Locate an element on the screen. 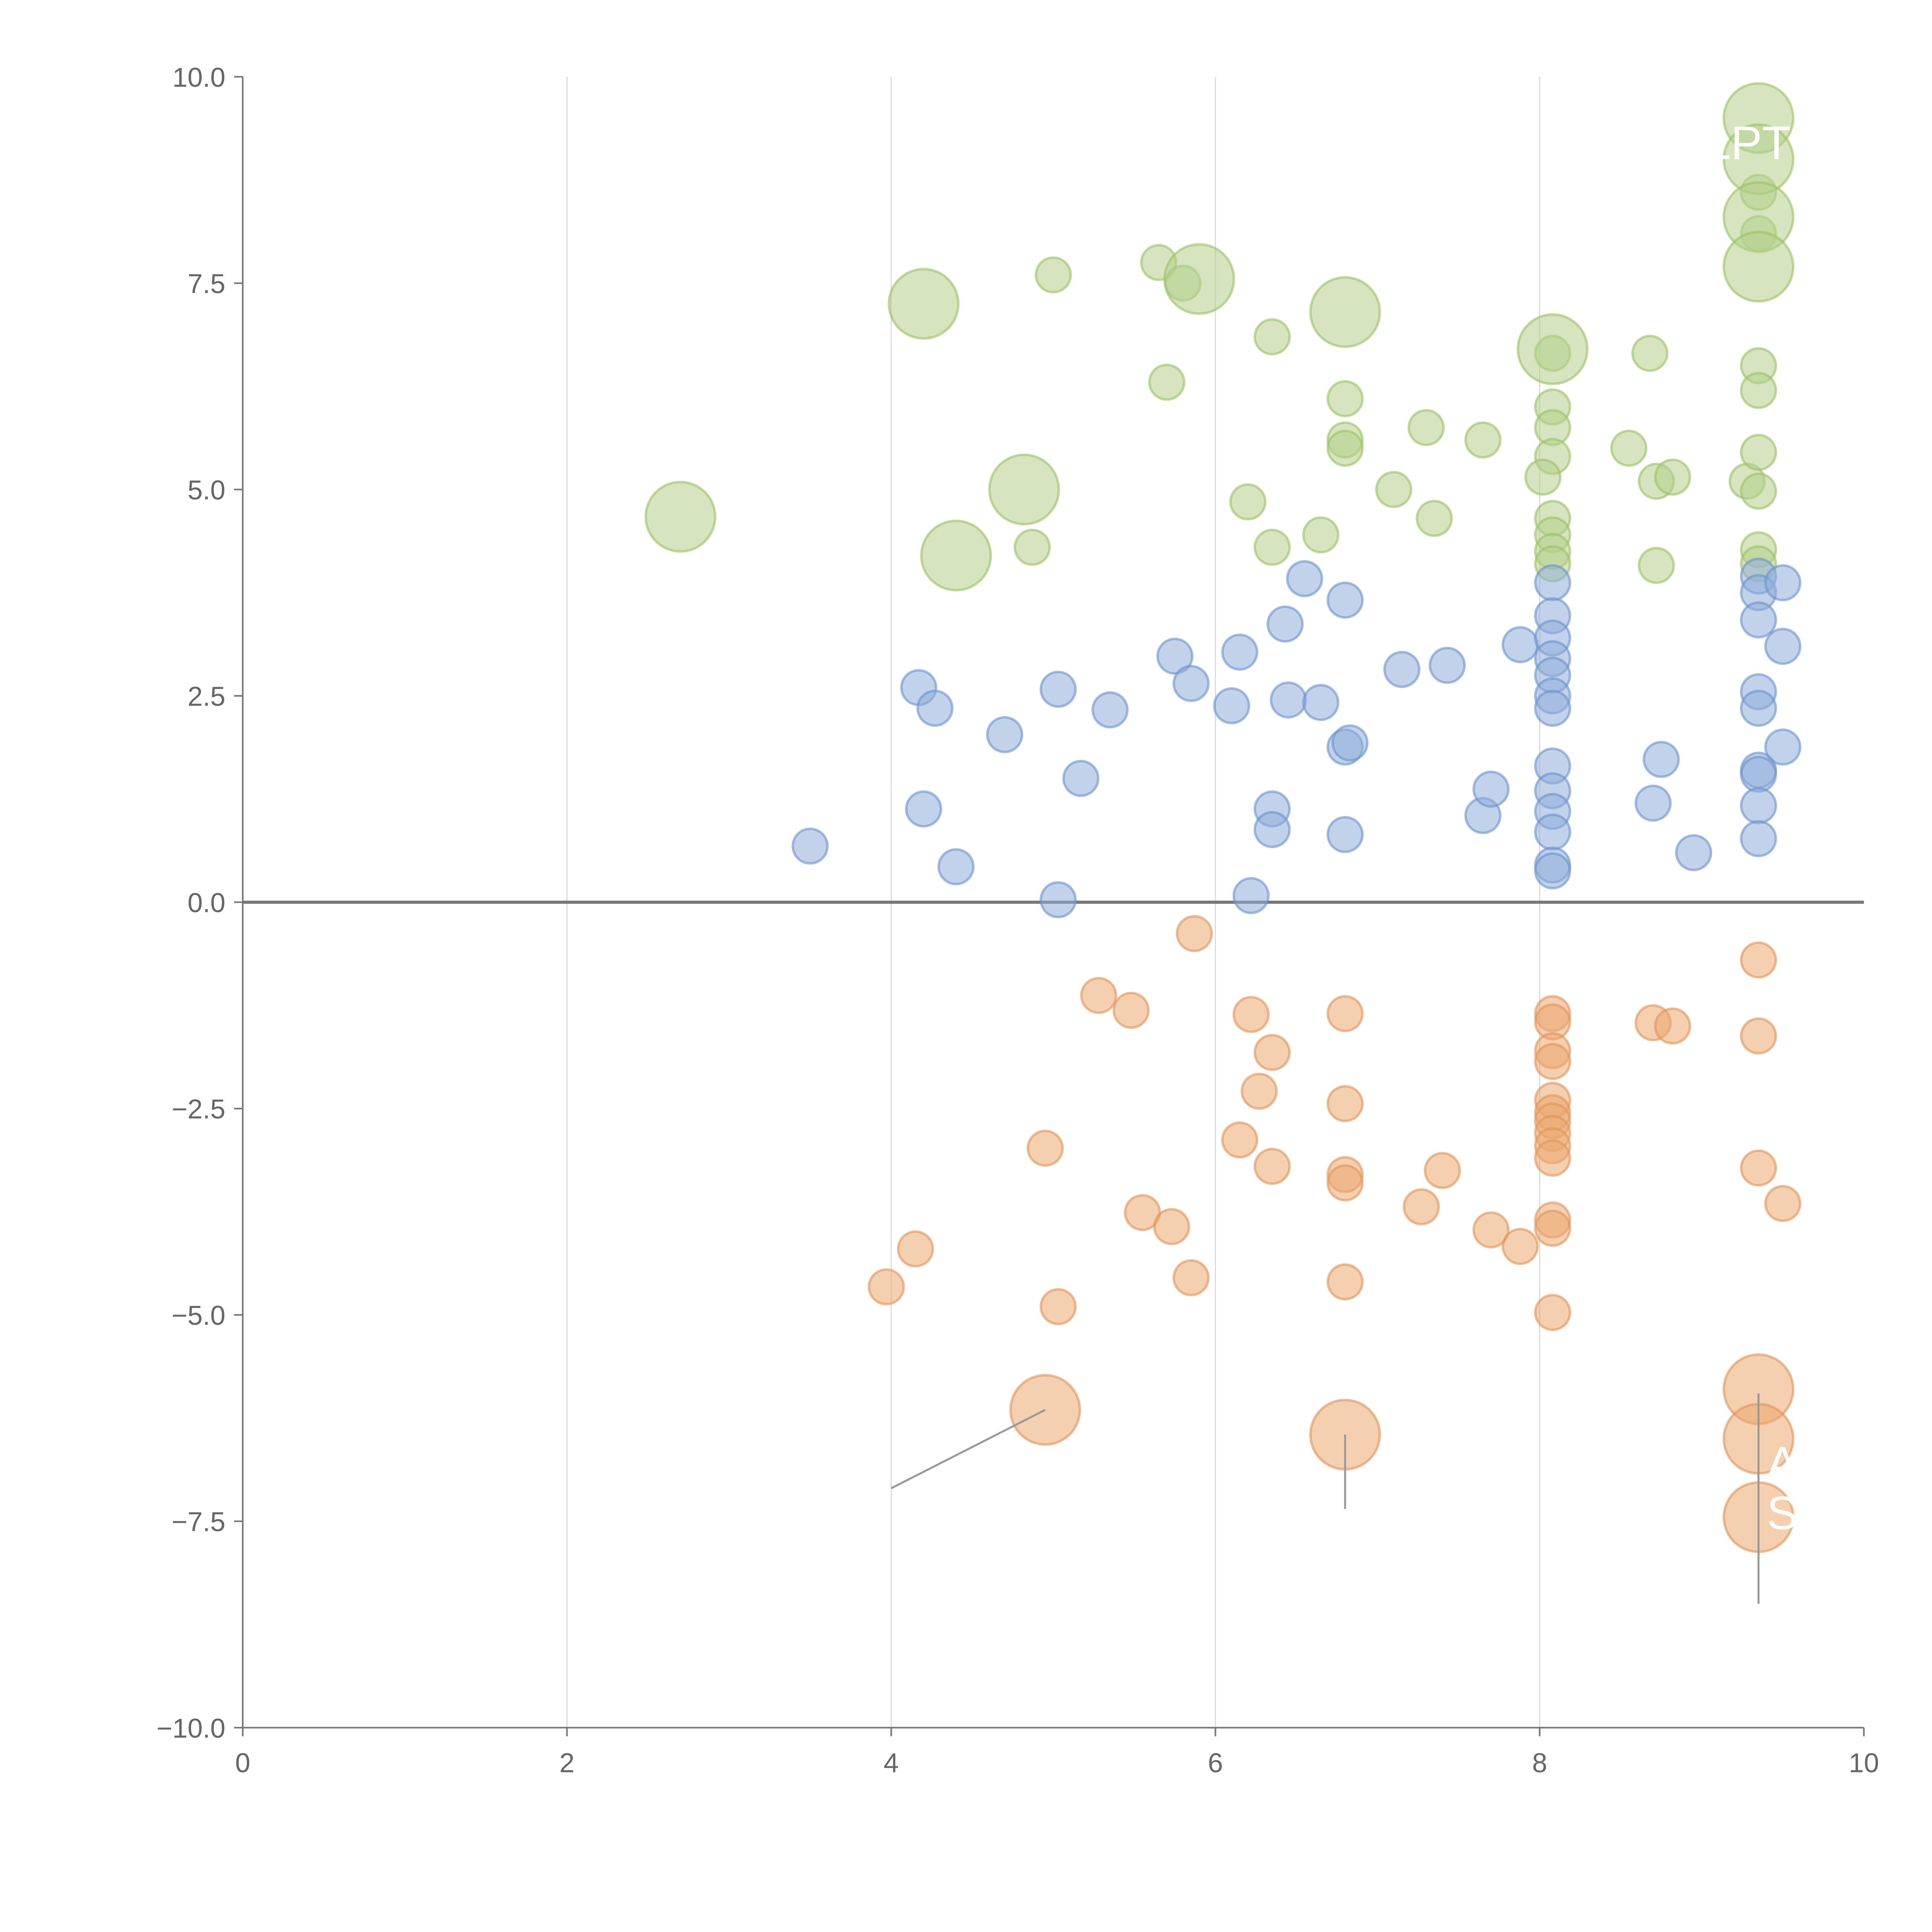 The width and height of the screenshot is (1932, 1932). point-labels: LPT AS is located at coordinates (1752, 828).